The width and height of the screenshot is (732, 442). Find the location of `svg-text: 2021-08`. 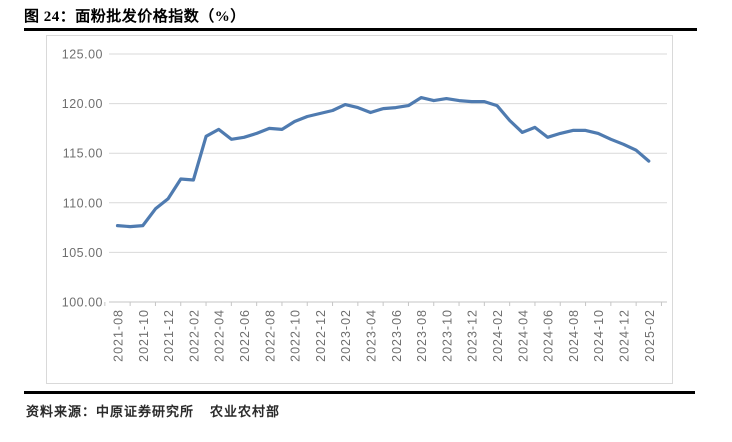

svg-text: 2021-08 is located at coordinates (119, 335).